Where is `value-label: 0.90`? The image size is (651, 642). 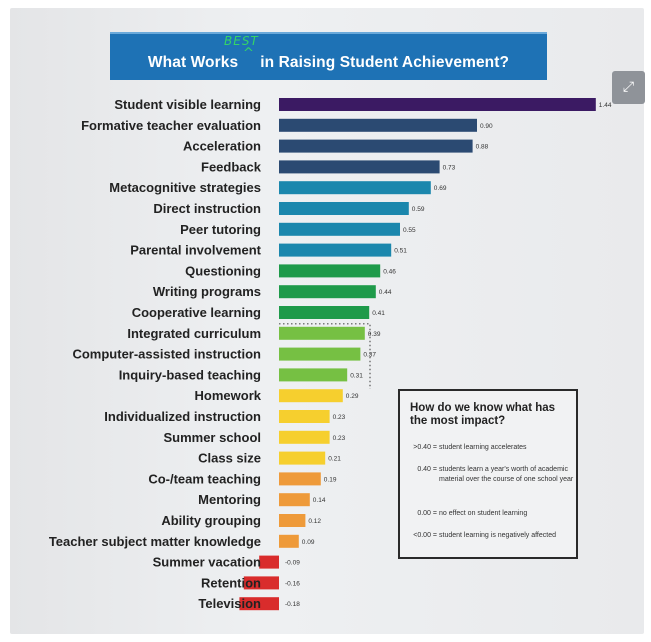
value-label: 0.90 is located at coordinates (486, 126).